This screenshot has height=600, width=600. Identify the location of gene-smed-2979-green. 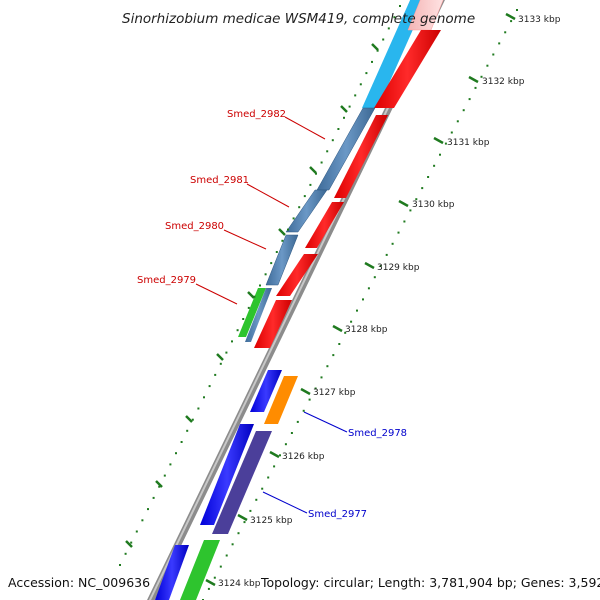
(252, 312).